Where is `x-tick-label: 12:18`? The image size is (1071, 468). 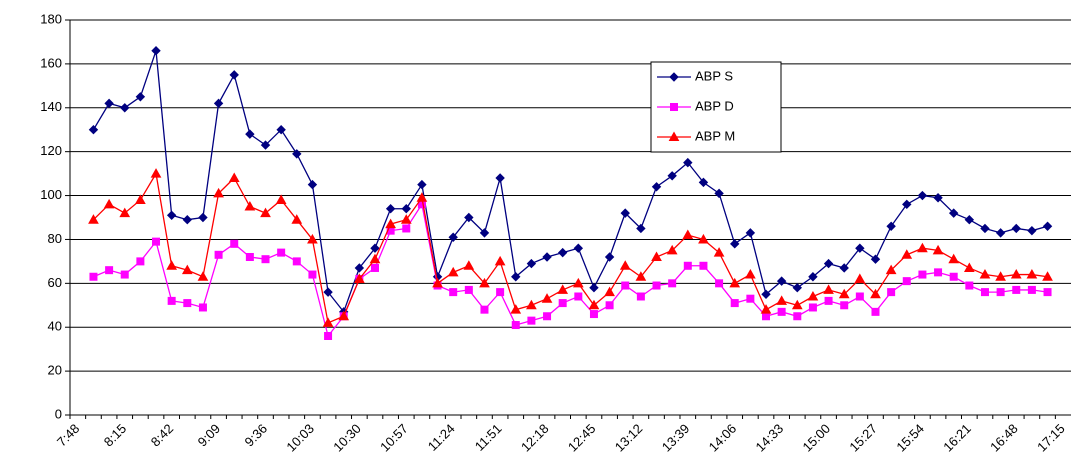
x-tick-label: 12:18 is located at coordinates (535, 438).